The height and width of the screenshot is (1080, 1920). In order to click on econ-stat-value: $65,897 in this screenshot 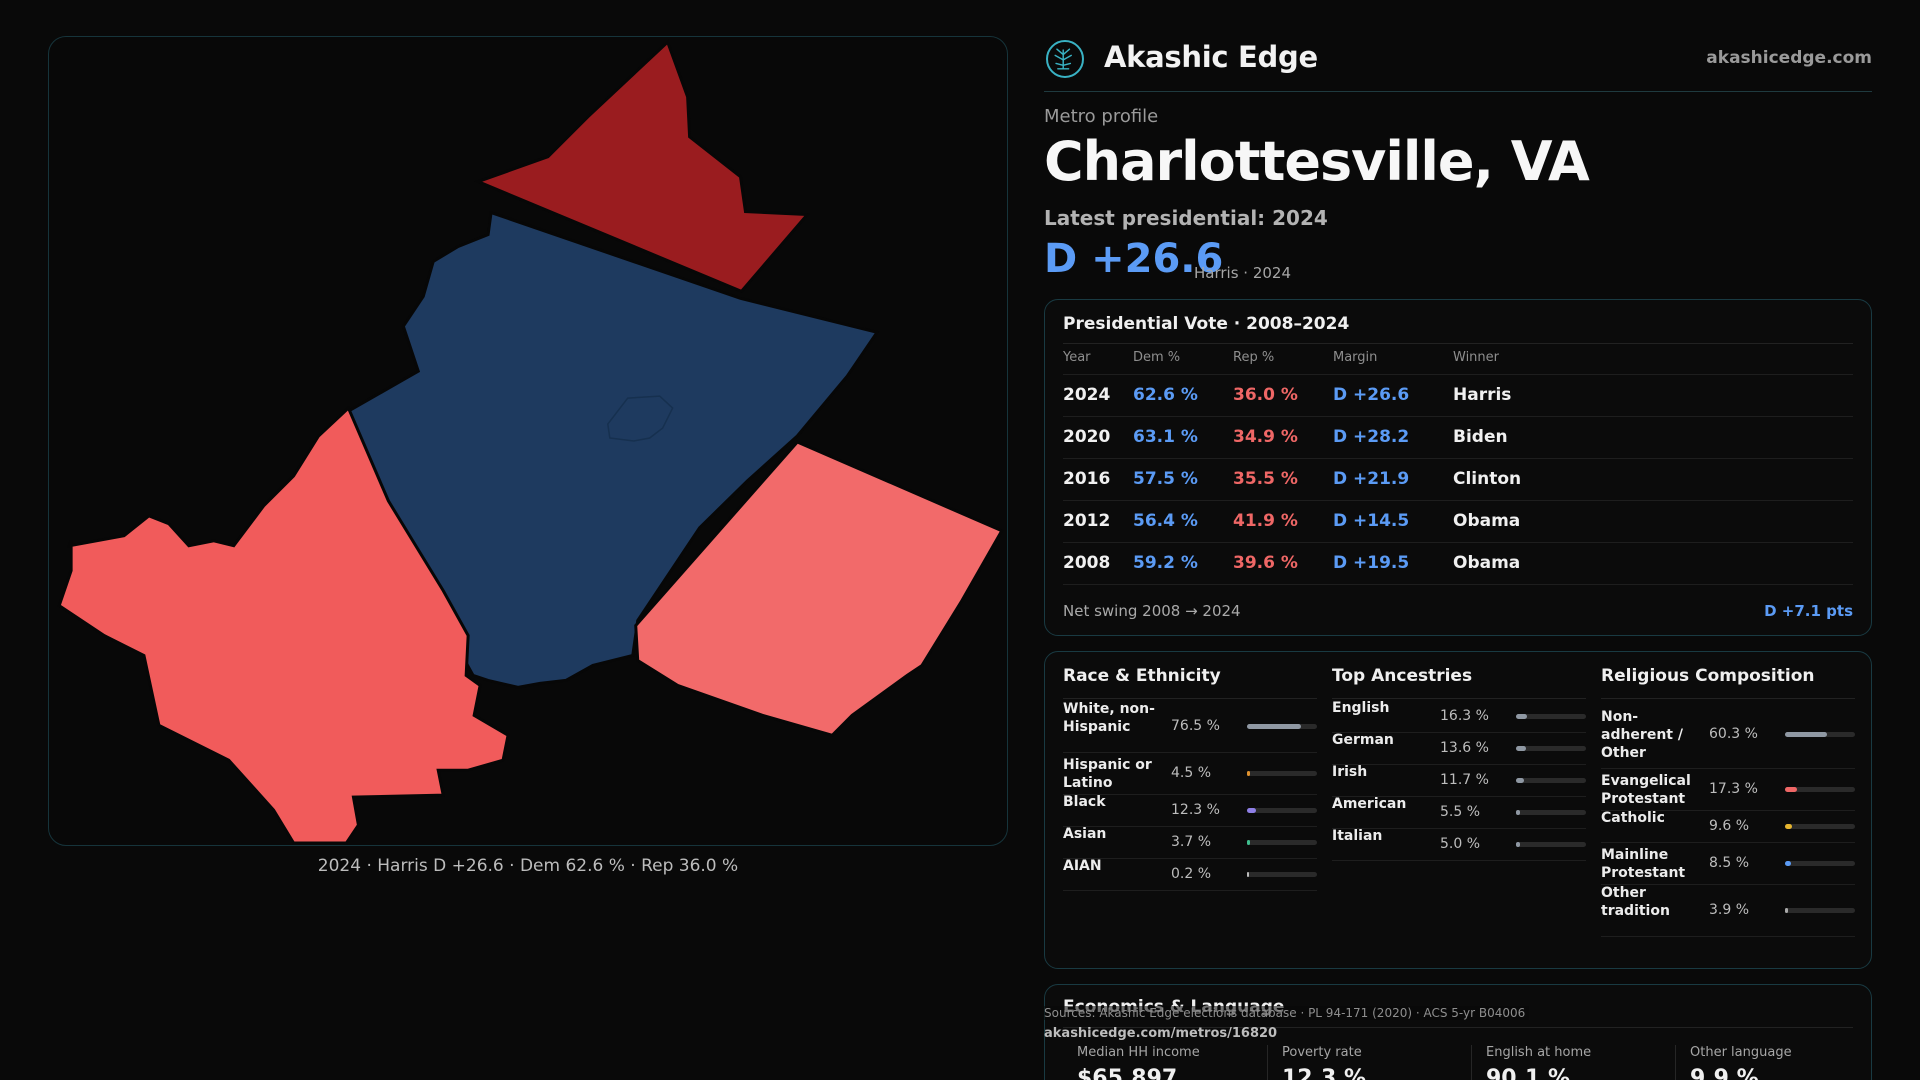, I will do `click(1127, 1073)`.